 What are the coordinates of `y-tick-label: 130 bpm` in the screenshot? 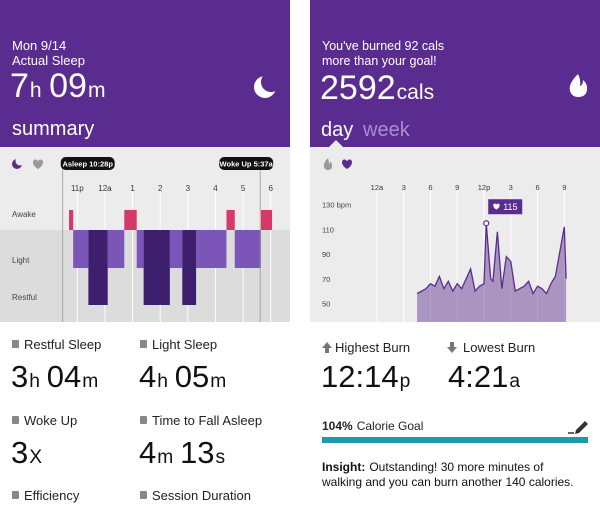 It's located at (336, 205).